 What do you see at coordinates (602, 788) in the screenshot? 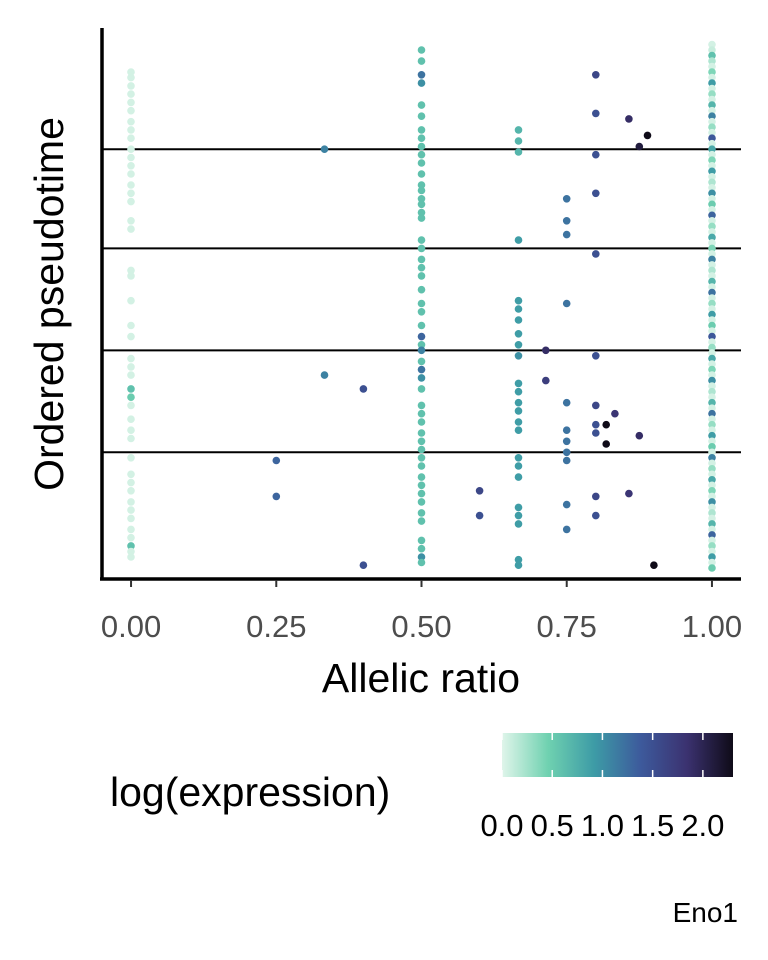
I see `colorbar-ticks: 0.0 0.5 1.0 1.5 2.0` at bounding box center [602, 788].